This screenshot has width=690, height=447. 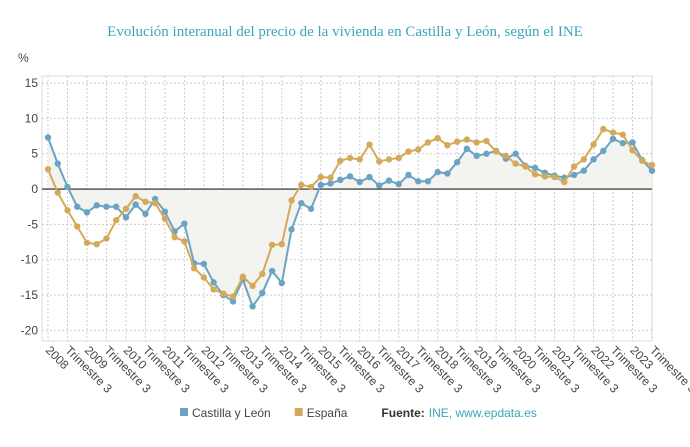 I want to click on y-tick-label: -15, so click(x=30, y=295).